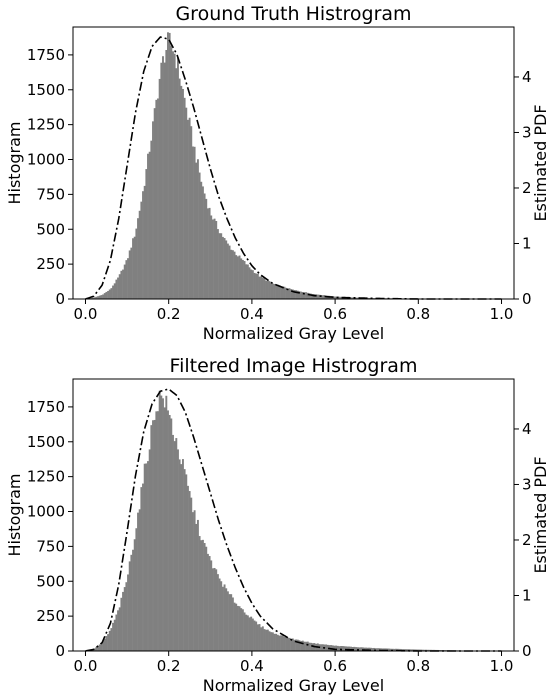  What do you see at coordinates (50, 229) in the screenshot?
I see `y-tick-label: 500` at bounding box center [50, 229].